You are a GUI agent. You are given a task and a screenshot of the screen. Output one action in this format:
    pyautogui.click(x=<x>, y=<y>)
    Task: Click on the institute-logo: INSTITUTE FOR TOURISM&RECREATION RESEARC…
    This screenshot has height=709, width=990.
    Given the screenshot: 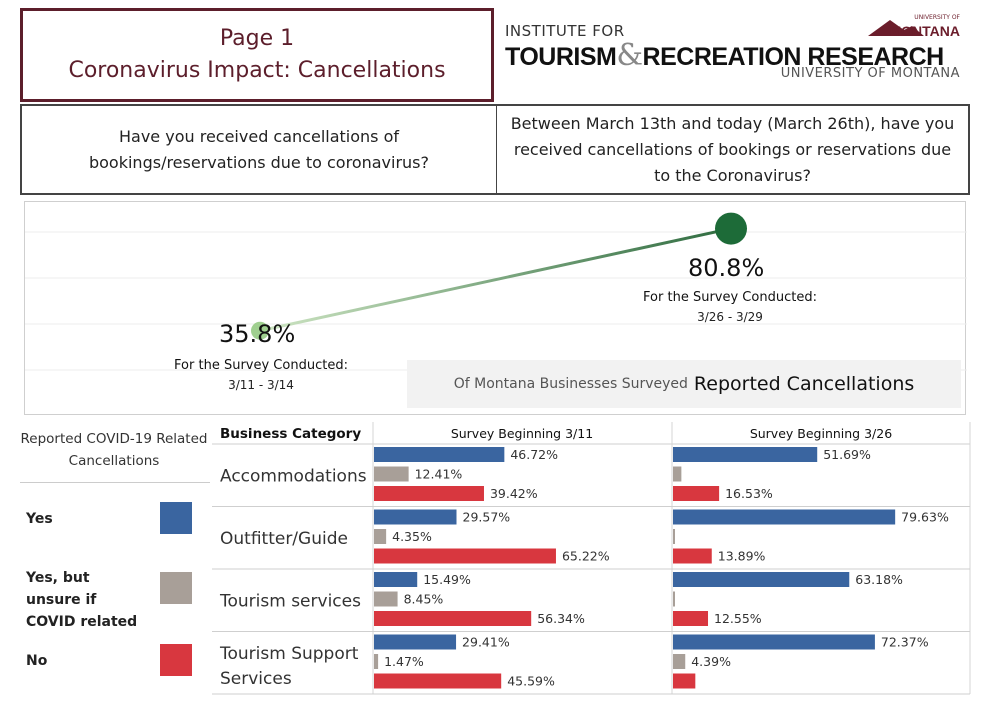 What is the action you would take?
    pyautogui.click(x=732, y=49)
    